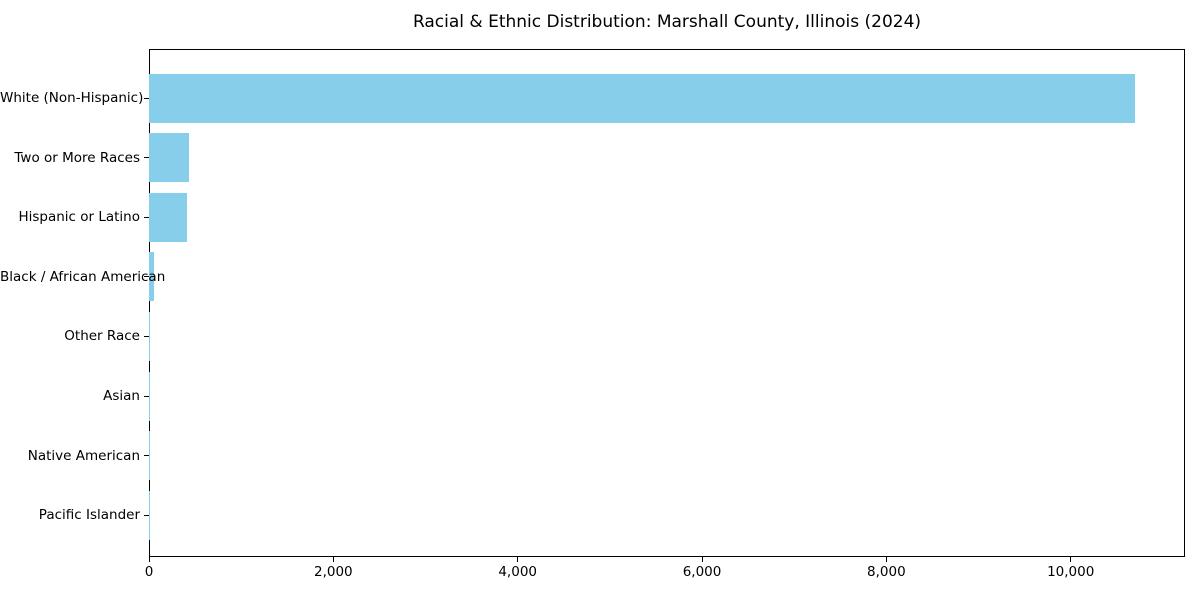  What do you see at coordinates (152, 277) in the screenshot?
I see `bar-black-african-american` at bounding box center [152, 277].